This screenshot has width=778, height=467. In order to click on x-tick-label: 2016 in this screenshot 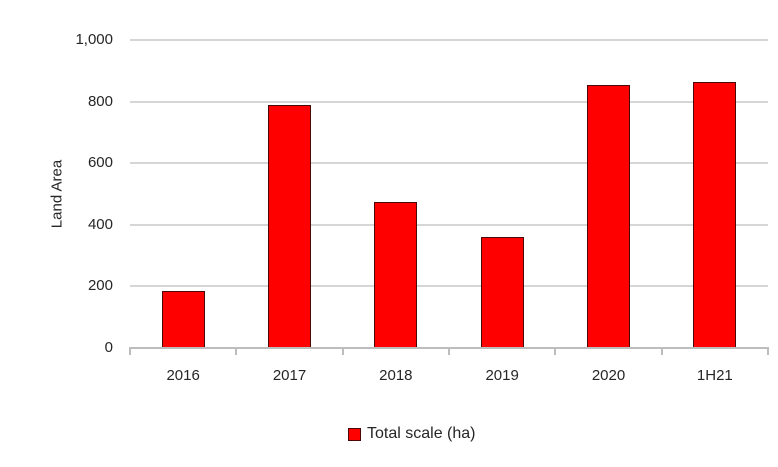, I will do `click(183, 375)`.